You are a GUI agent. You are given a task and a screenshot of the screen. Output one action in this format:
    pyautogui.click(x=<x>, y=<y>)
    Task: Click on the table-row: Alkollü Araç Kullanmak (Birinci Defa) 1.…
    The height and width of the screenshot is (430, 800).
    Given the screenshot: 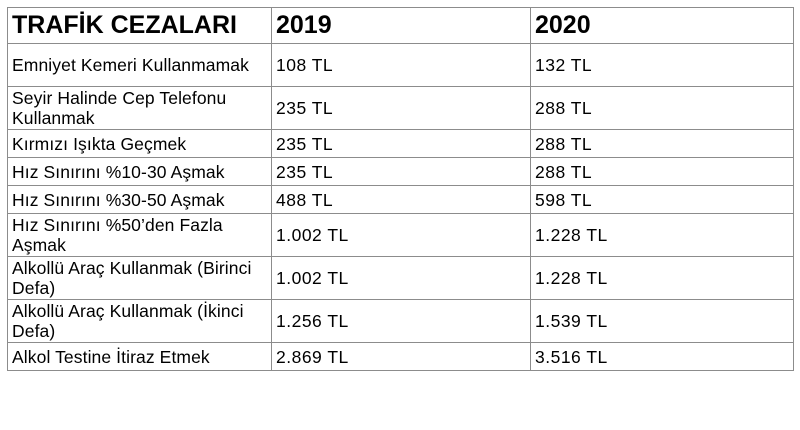 What is the action you would take?
    pyautogui.click(x=400, y=278)
    